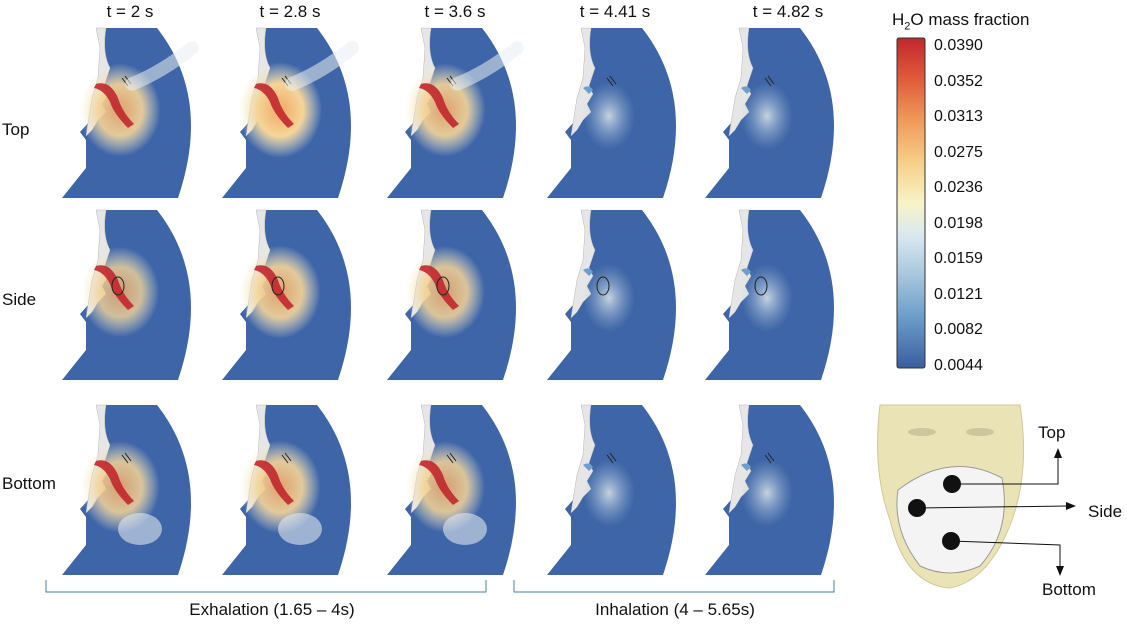 The height and width of the screenshot is (630, 1127). What do you see at coordinates (958, 152) in the screenshot?
I see `colorbar-tick: 0.0275` at bounding box center [958, 152].